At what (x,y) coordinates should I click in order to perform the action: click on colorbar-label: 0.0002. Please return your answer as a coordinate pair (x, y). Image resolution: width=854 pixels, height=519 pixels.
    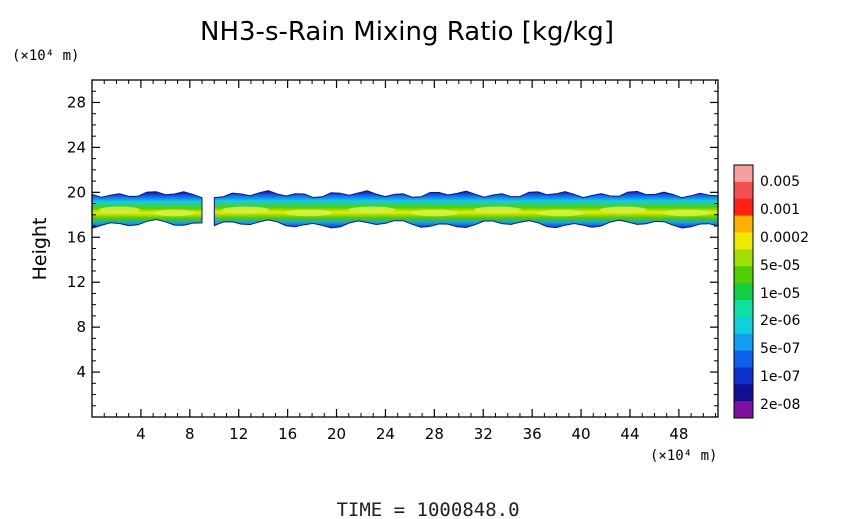
    Looking at the image, I should click on (784, 238).